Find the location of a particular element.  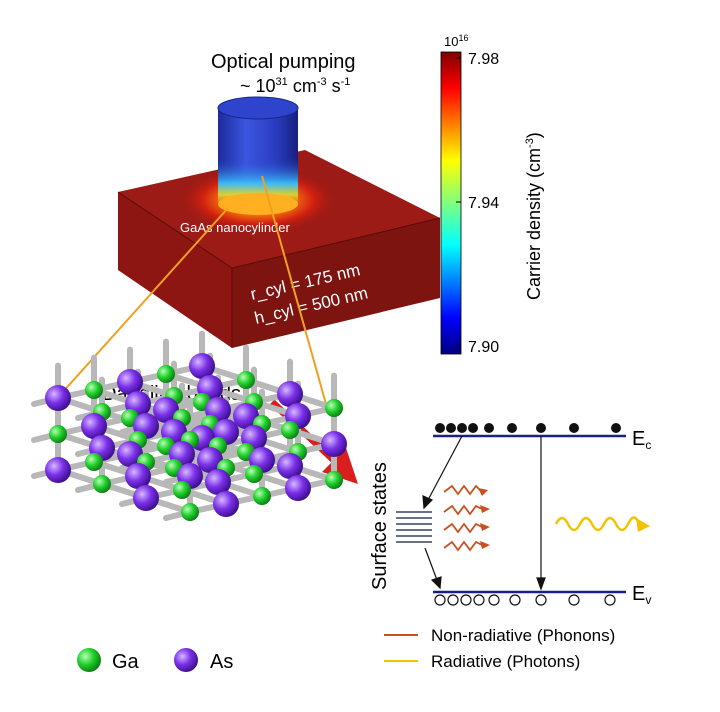

cylinder-bottom is located at coordinates (258, 204).